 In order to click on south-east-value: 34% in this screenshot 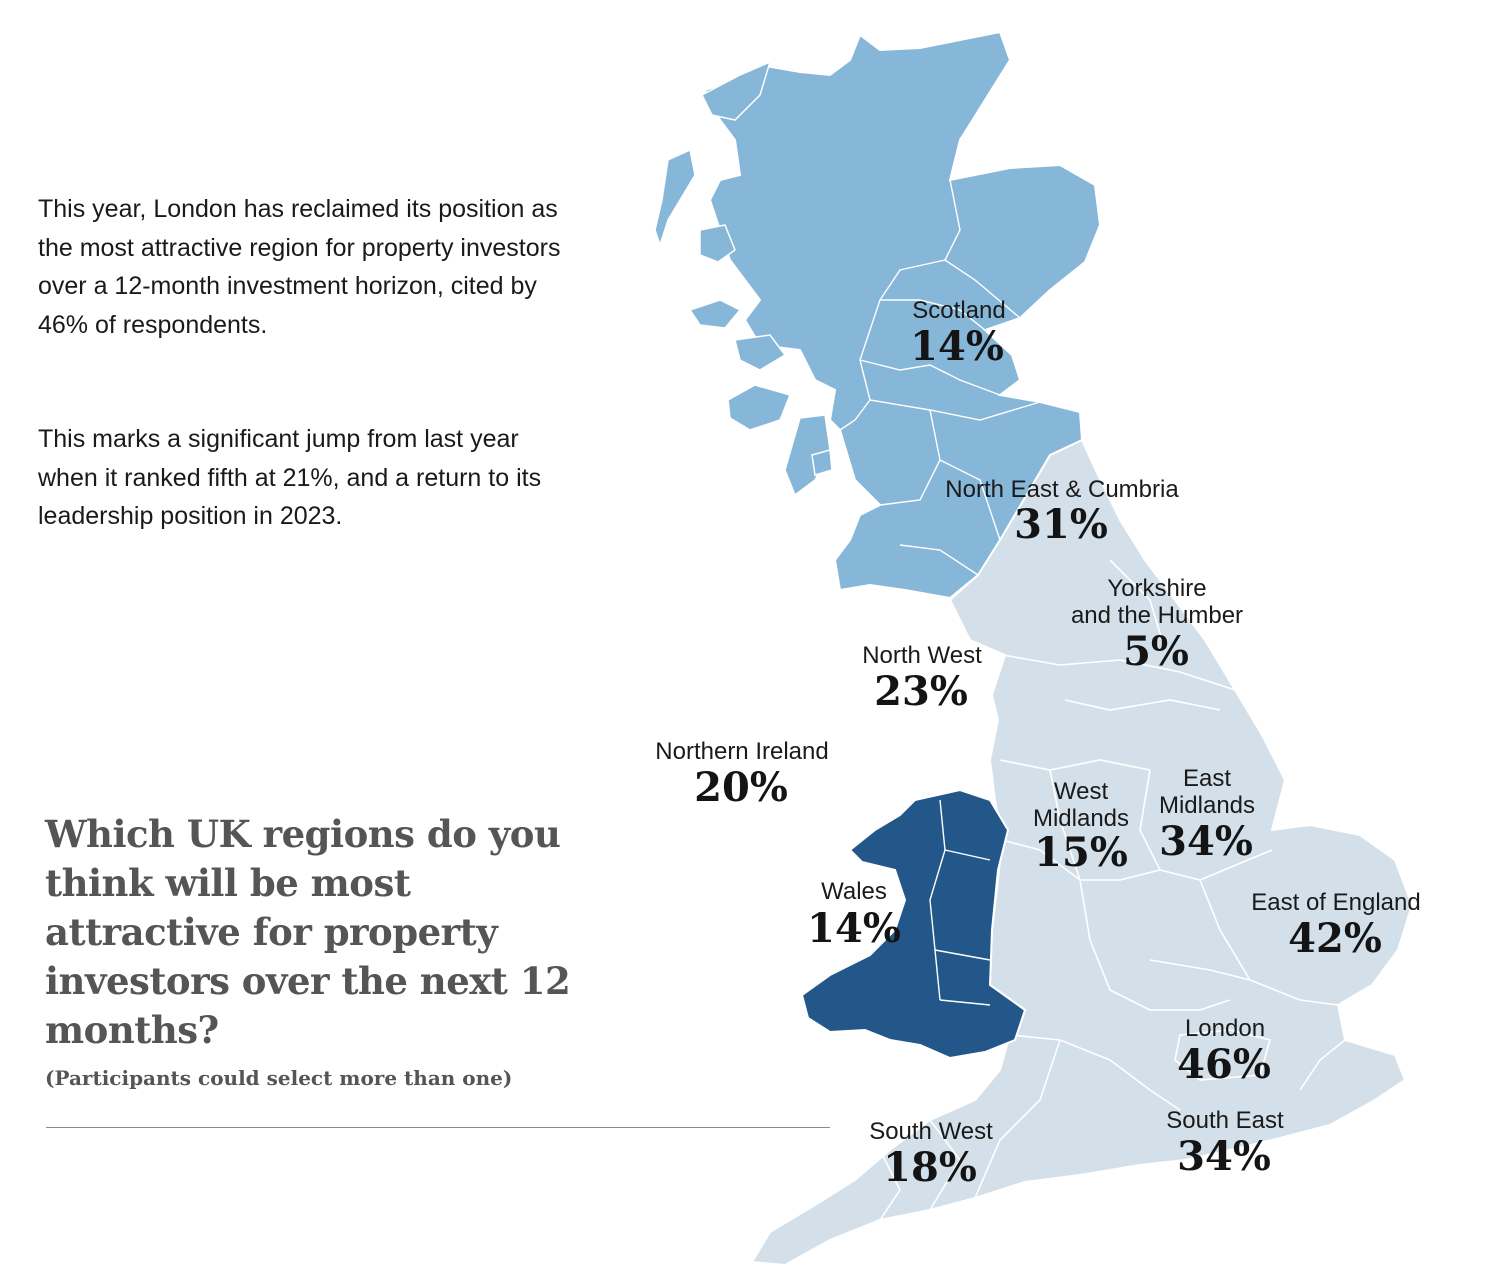, I will do `click(1224, 1156)`.